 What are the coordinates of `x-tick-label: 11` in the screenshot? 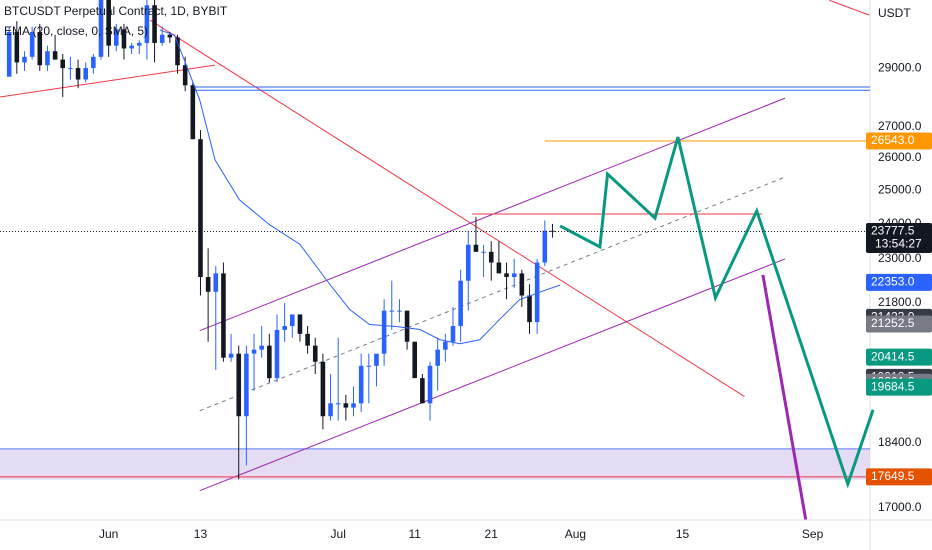 It's located at (414, 534).